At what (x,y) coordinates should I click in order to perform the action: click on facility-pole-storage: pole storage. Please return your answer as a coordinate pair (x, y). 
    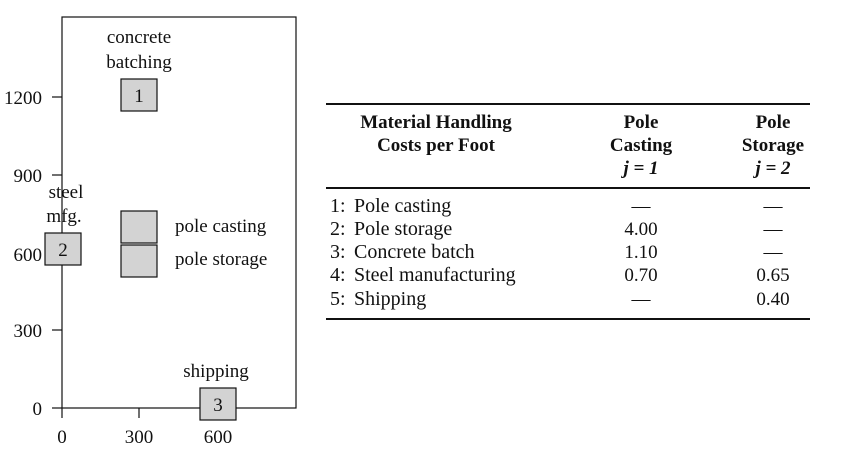
    Looking at the image, I should click on (193, 261).